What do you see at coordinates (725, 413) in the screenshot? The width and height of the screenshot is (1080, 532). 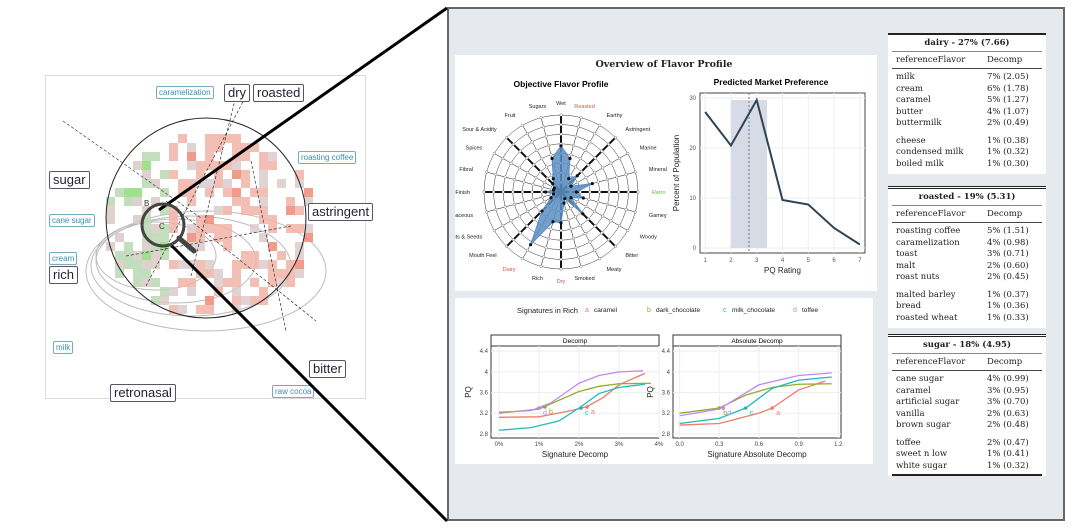 I see `series-marker-label: b` at bounding box center [725, 413].